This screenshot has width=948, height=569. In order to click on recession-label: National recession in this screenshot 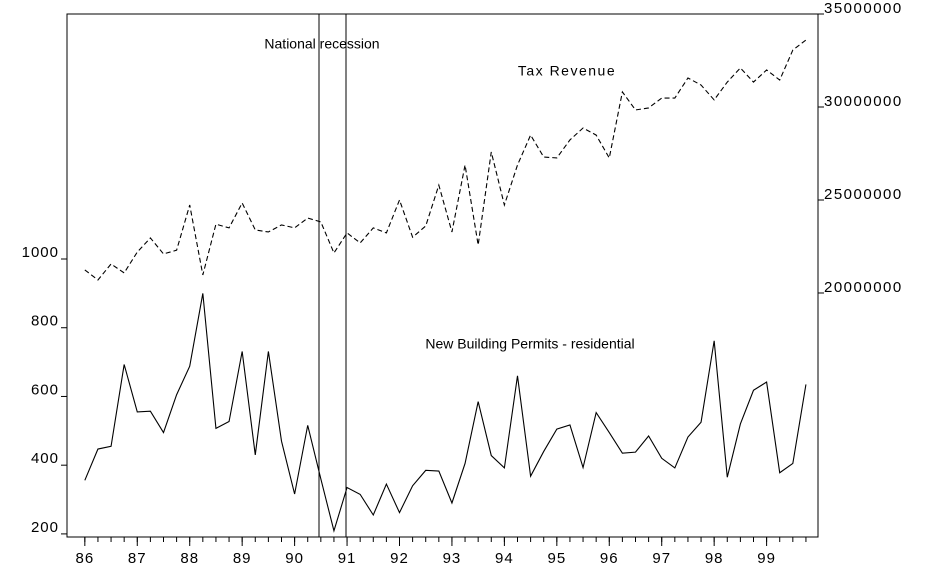, I will do `click(321, 44)`.